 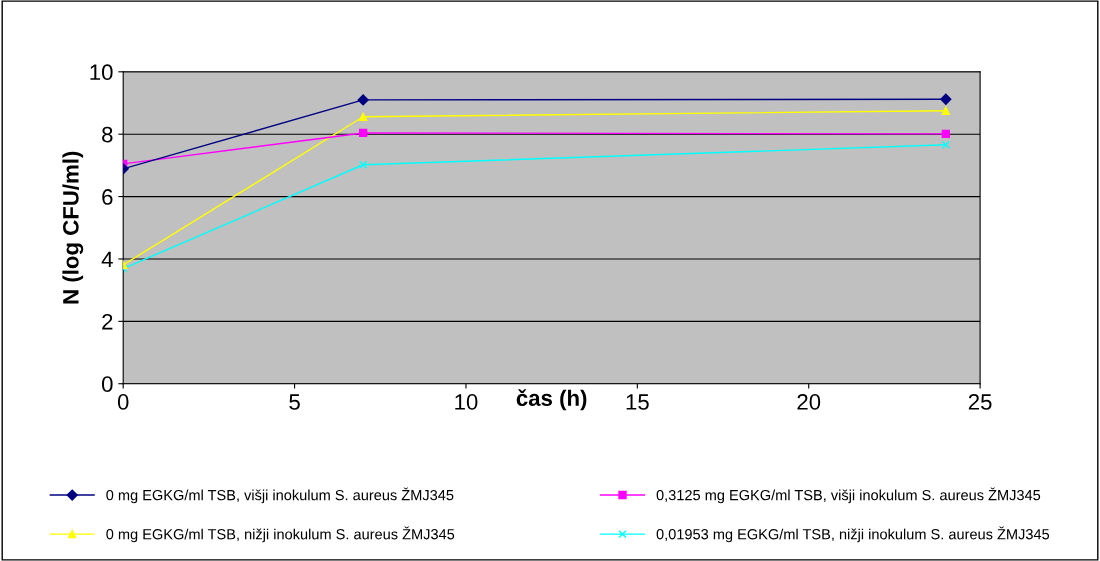 I want to click on x-tick-label: 25, so click(x=980, y=402).